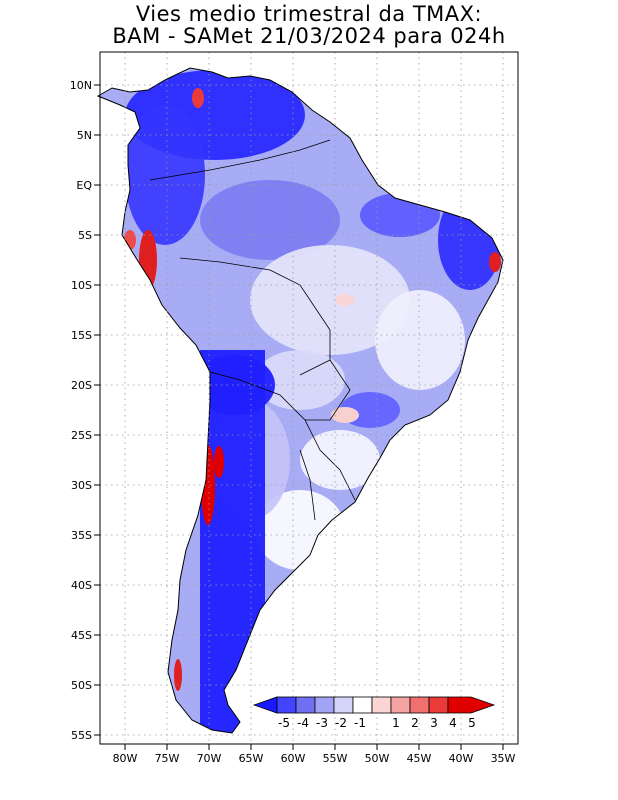  Describe the element at coordinates (81, 635) in the screenshot. I see `y-tick-label: 45S` at that location.